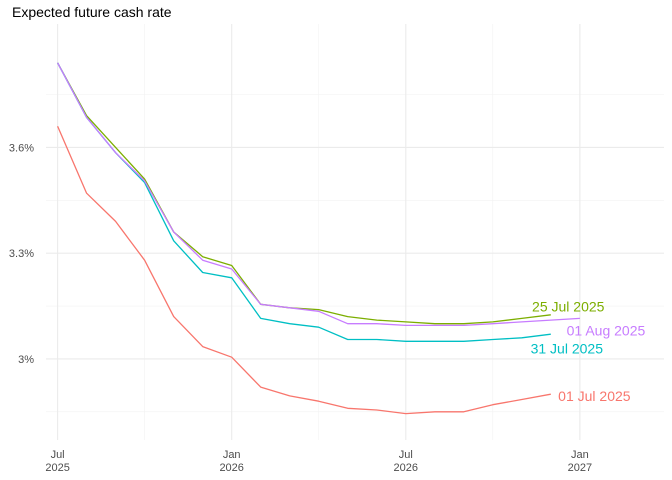 The image size is (672, 480). Describe the element at coordinates (580, 468) in the screenshot. I see `x-tick-label: 2027` at that location.